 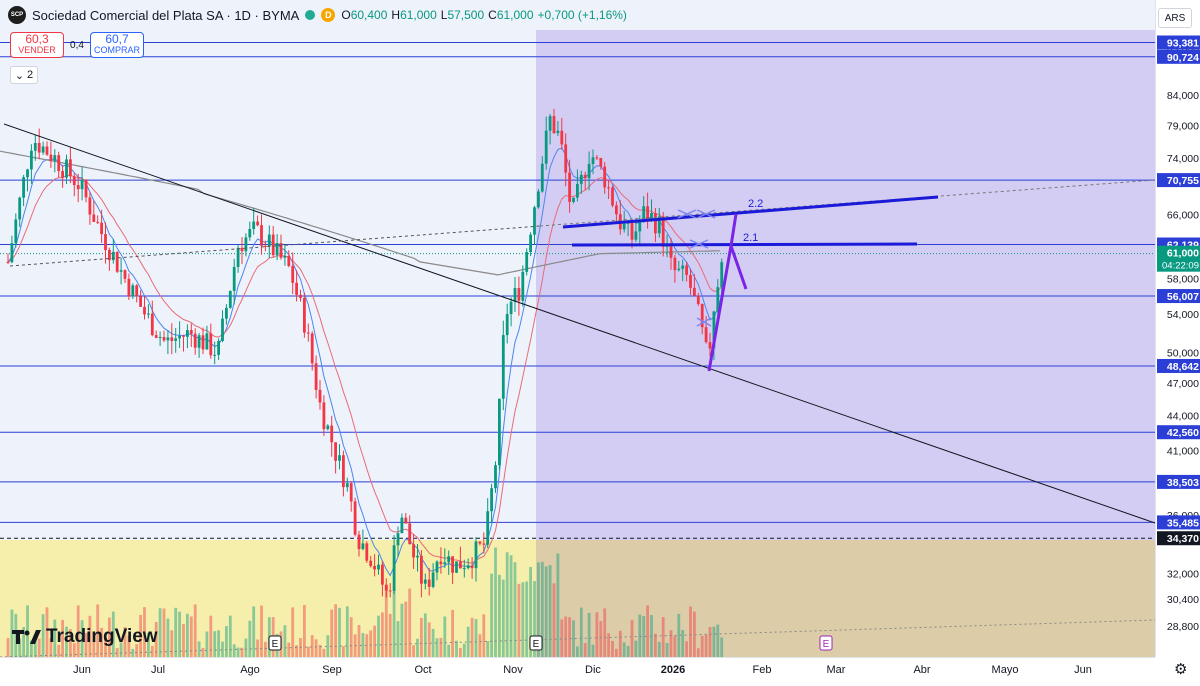 What do you see at coordinates (85, 637) in the screenshot?
I see `tradingview-logo: TradingView` at bounding box center [85, 637].